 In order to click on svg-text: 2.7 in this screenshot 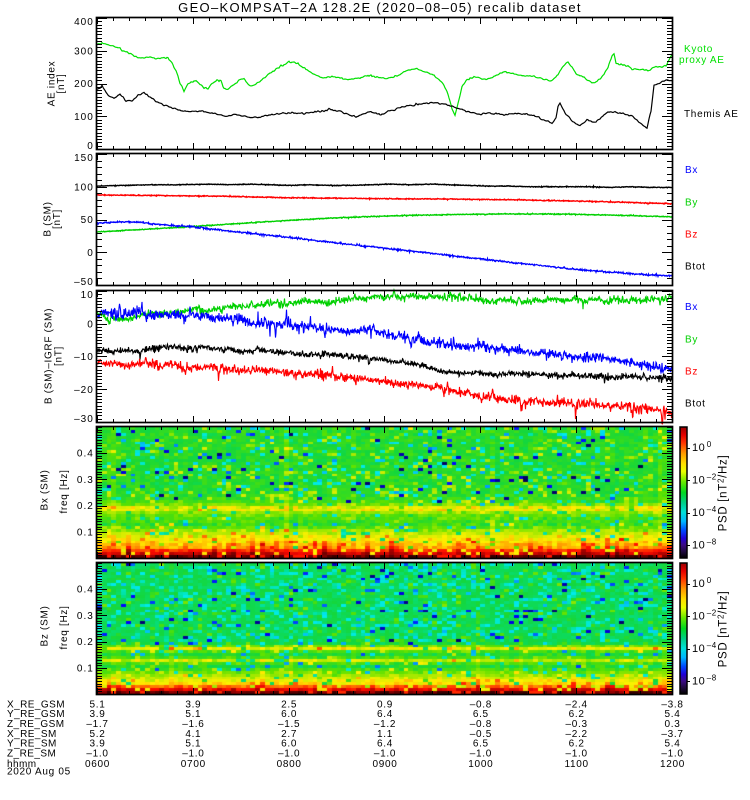, I will do `click(289, 734)`.